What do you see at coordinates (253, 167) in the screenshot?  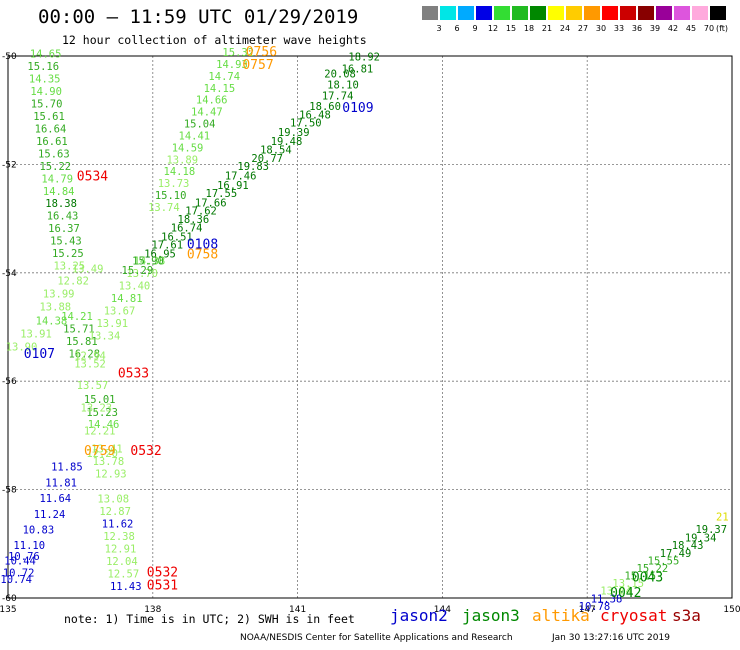 I see `wave-height-label: 19.83` at bounding box center [253, 167].